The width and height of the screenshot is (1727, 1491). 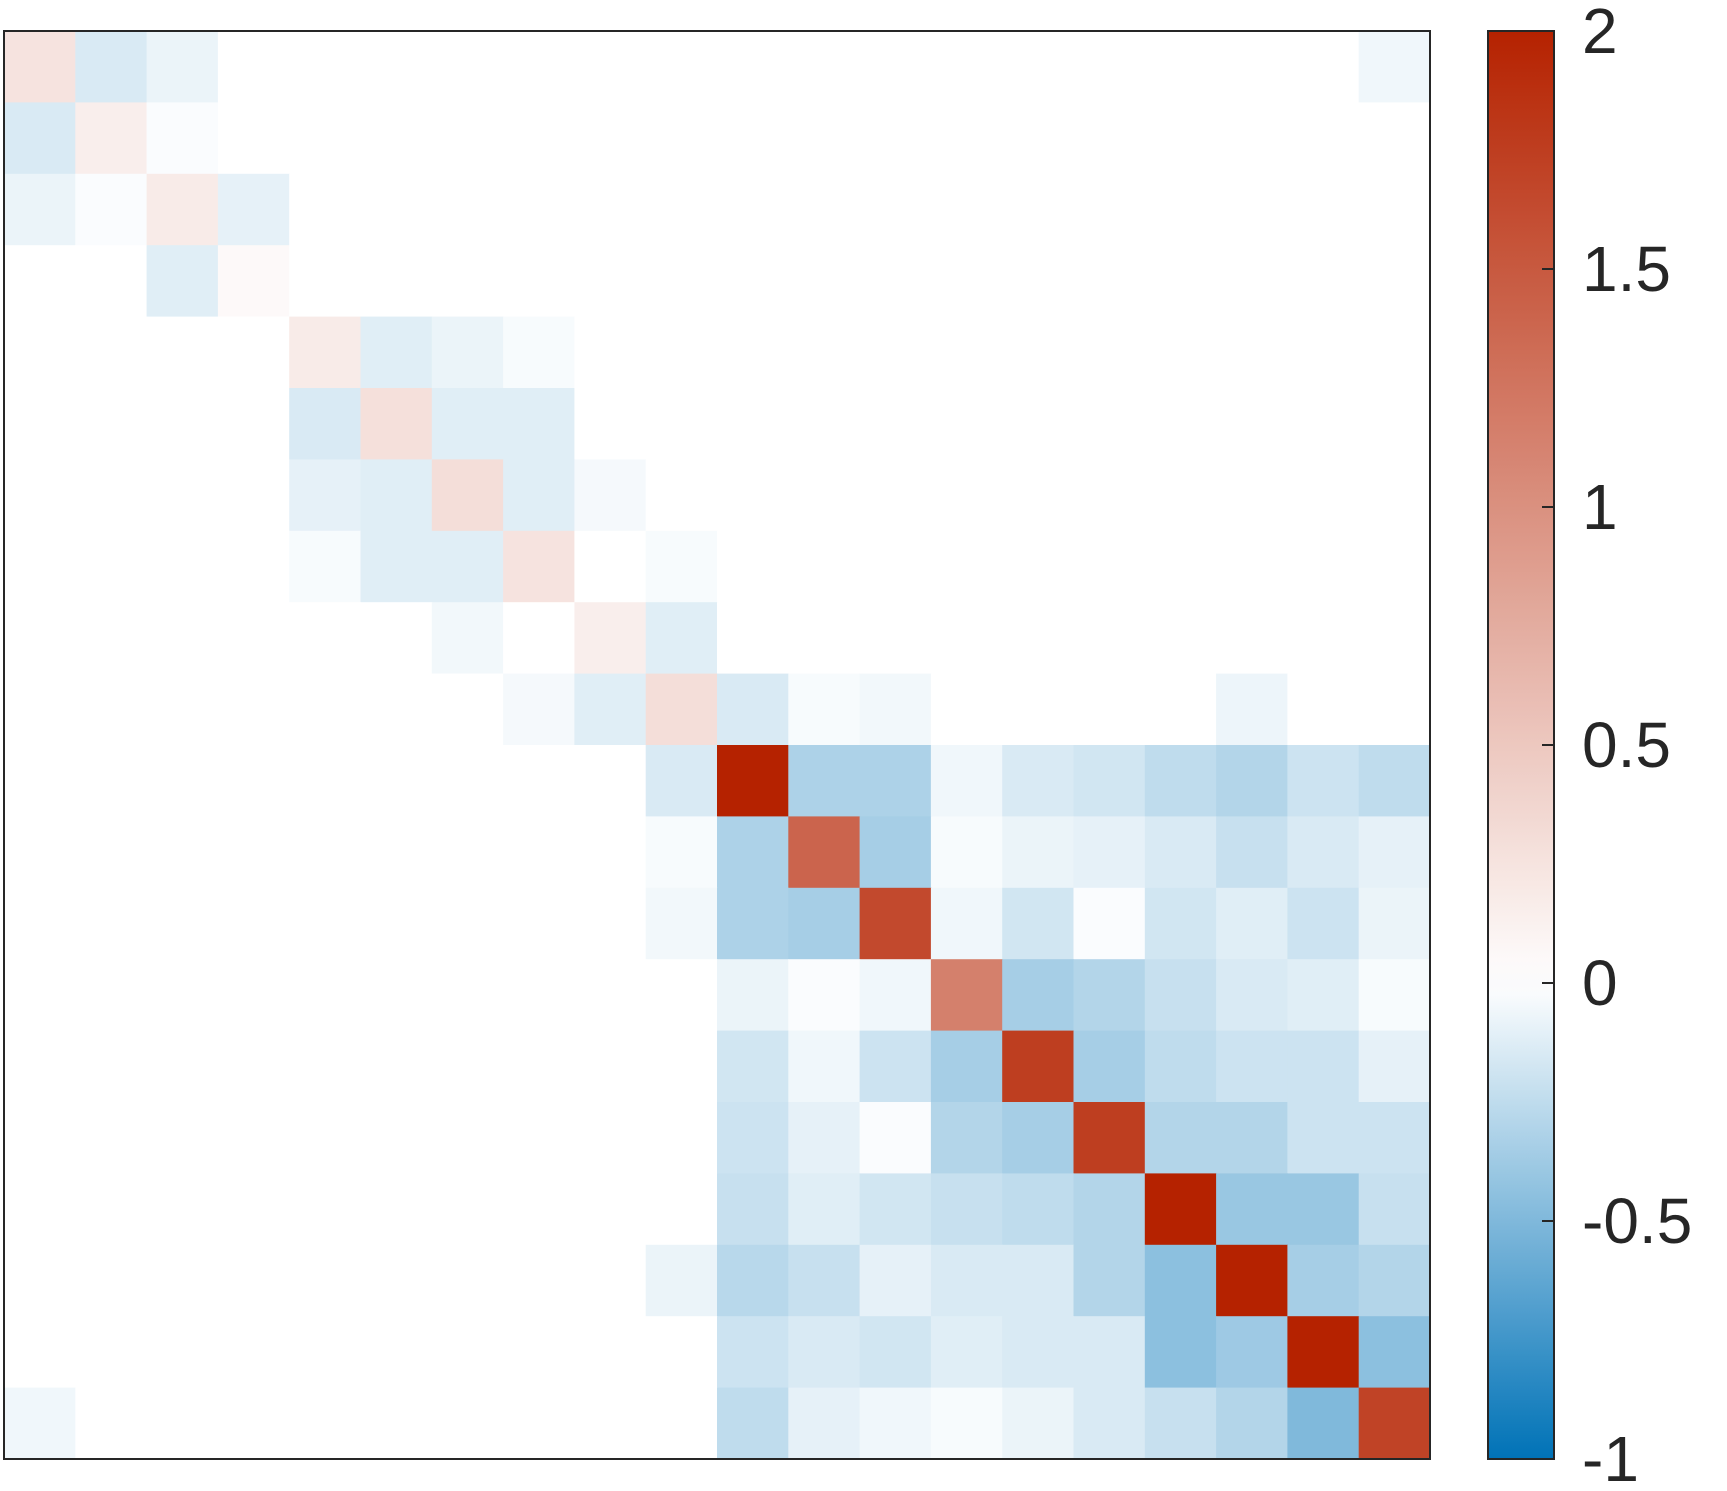 What do you see at coordinates (1109, 1352) in the screenshot?
I see `heatmap-cell-r19-c16` at bounding box center [1109, 1352].